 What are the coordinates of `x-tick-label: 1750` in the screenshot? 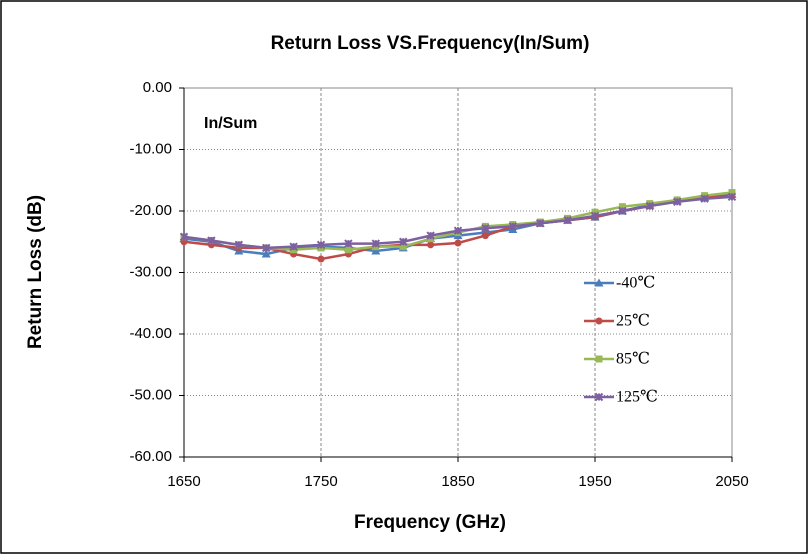 It's located at (320, 481).